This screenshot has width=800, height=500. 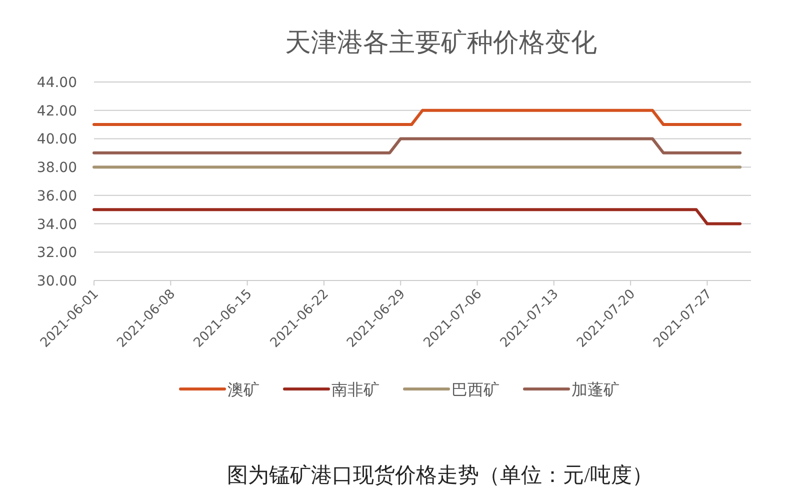 What do you see at coordinates (56, 83) in the screenshot?
I see `y-tick-label: 44.00` at bounding box center [56, 83].